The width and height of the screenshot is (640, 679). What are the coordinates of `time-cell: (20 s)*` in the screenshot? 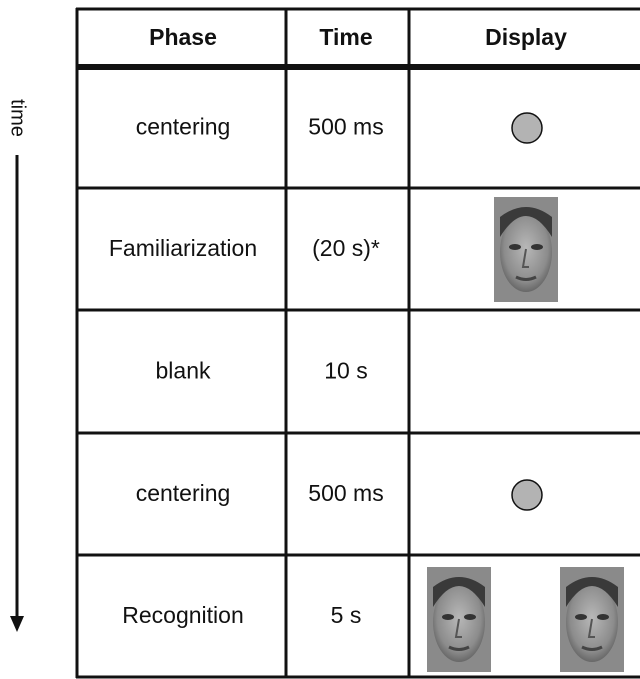 It's located at (346, 248).